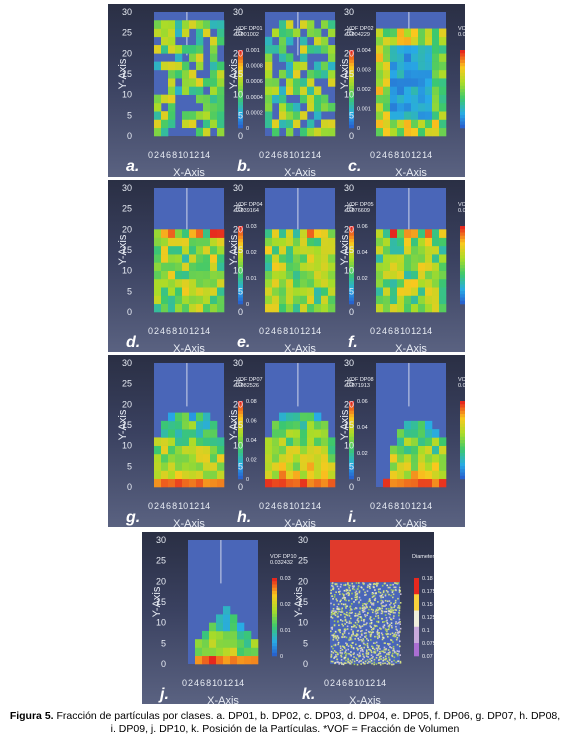  I want to click on y-tick-label: 30, so click(127, 12).